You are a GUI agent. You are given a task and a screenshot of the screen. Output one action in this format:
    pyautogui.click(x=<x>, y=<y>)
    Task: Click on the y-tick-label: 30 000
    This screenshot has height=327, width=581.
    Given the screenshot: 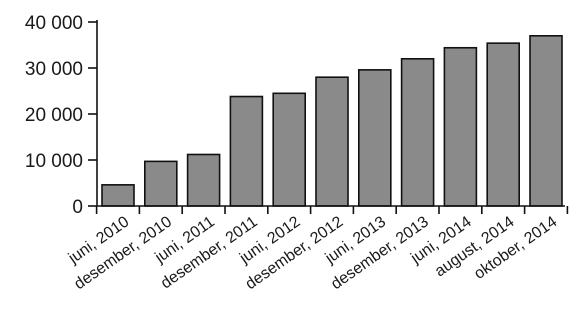 What is the action you would take?
    pyautogui.click(x=54, y=69)
    